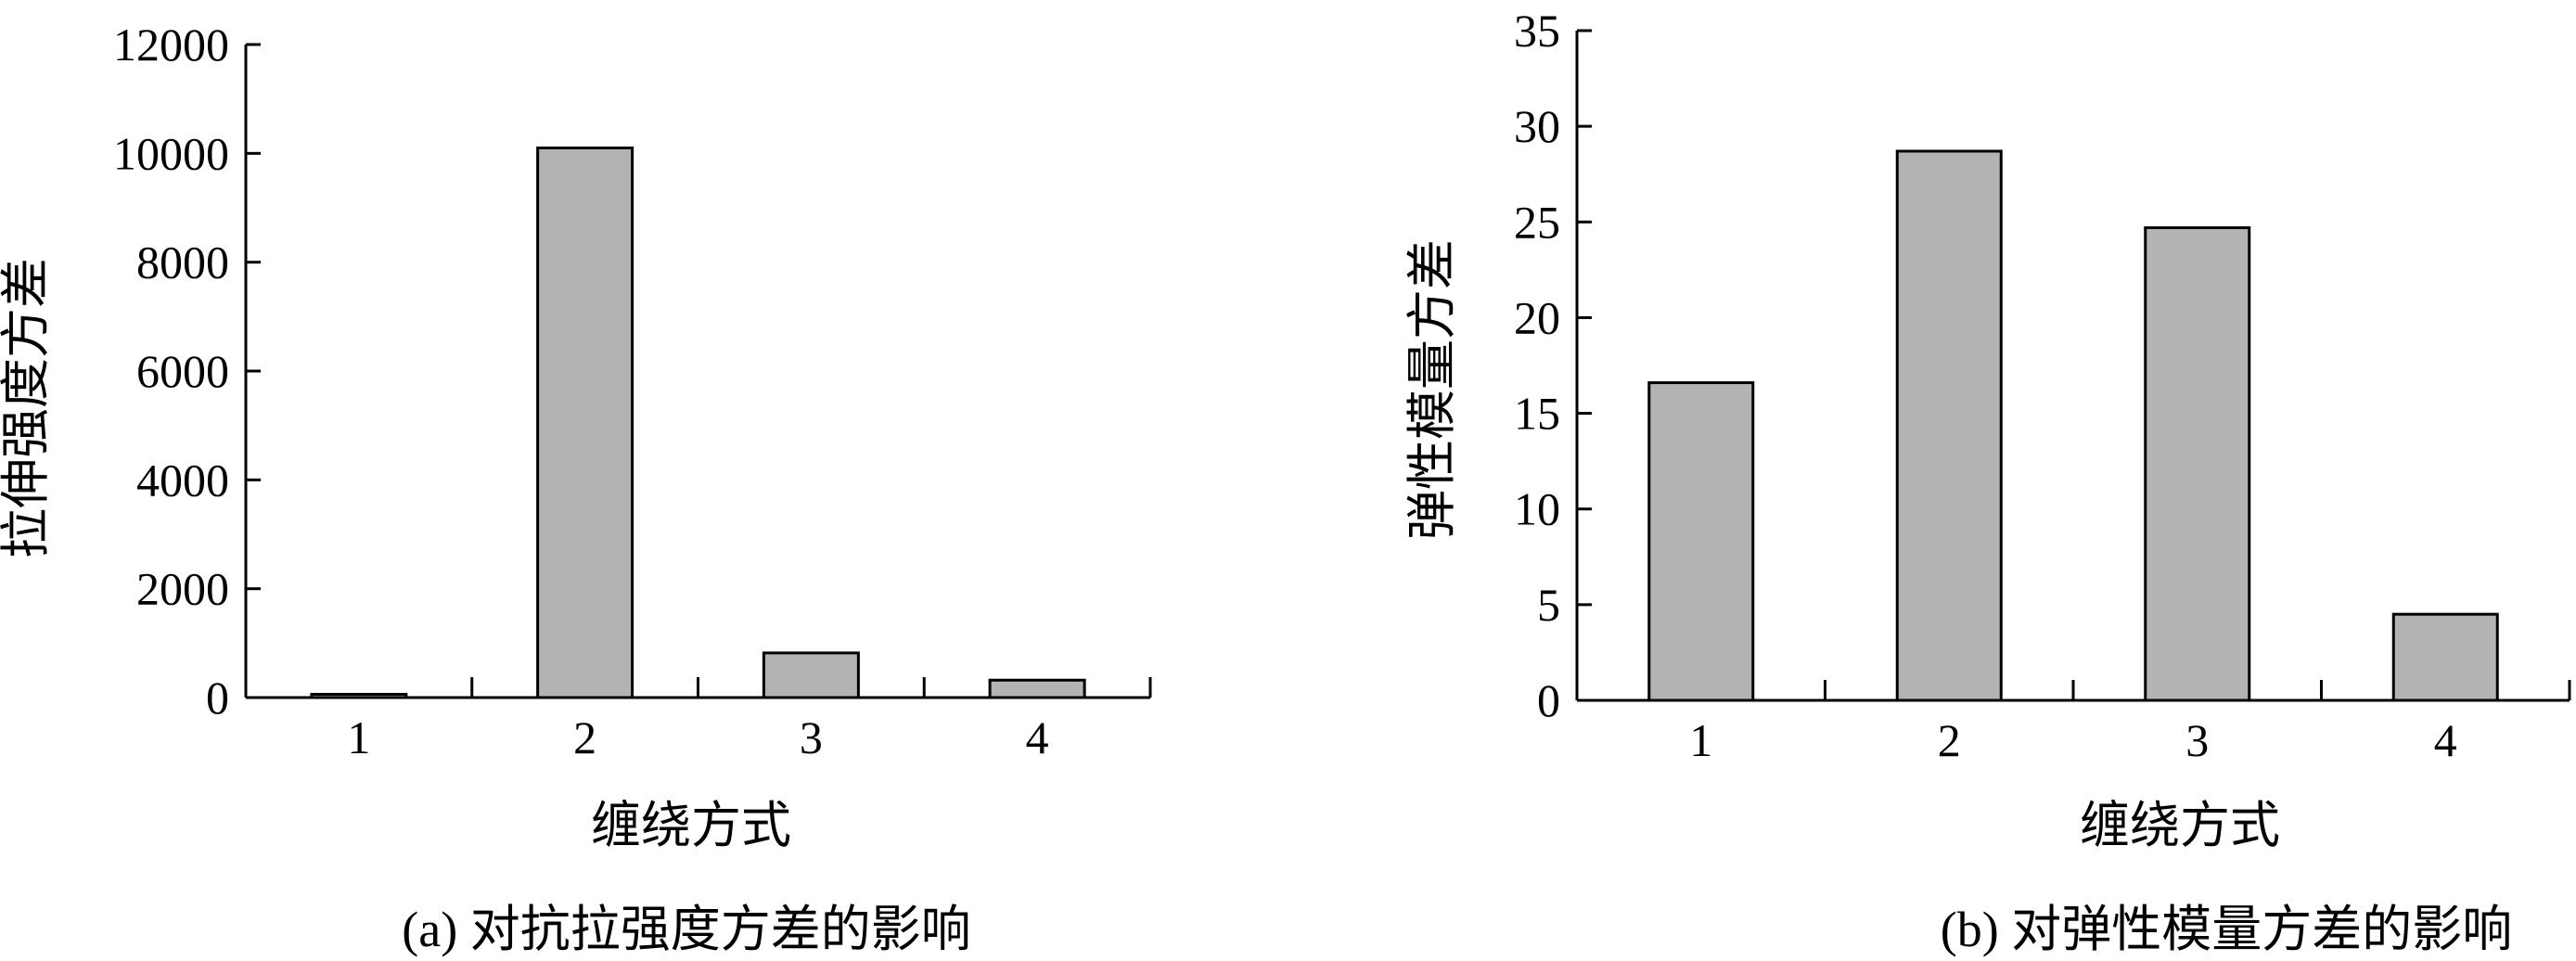 Image resolution: width=2576 pixels, height=961 pixels. What do you see at coordinates (686, 929) in the screenshot?
I see `chart-a-caption: (a) 对抗拉强度方差的影响` at bounding box center [686, 929].